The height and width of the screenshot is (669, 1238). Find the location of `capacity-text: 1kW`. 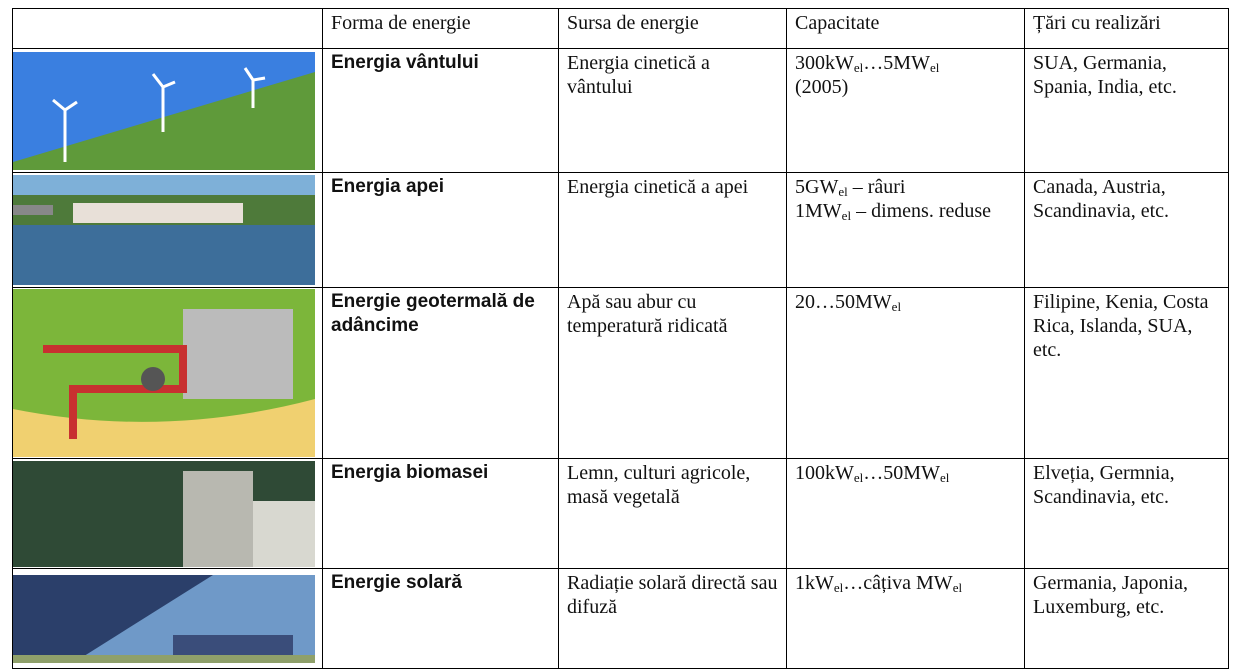

capacity-text: 1kW is located at coordinates (814, 583).